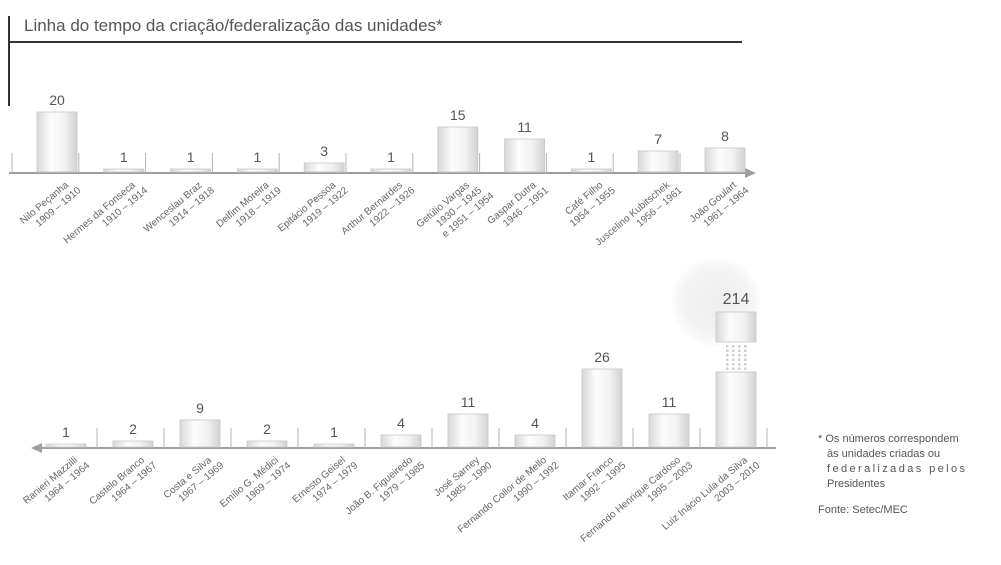 The height and width of the screenshot is (565, 1001). Describe the element at coordinates (897, 469) in the screenshot. I see `footnote-line: federalizadas pelos` at that location.